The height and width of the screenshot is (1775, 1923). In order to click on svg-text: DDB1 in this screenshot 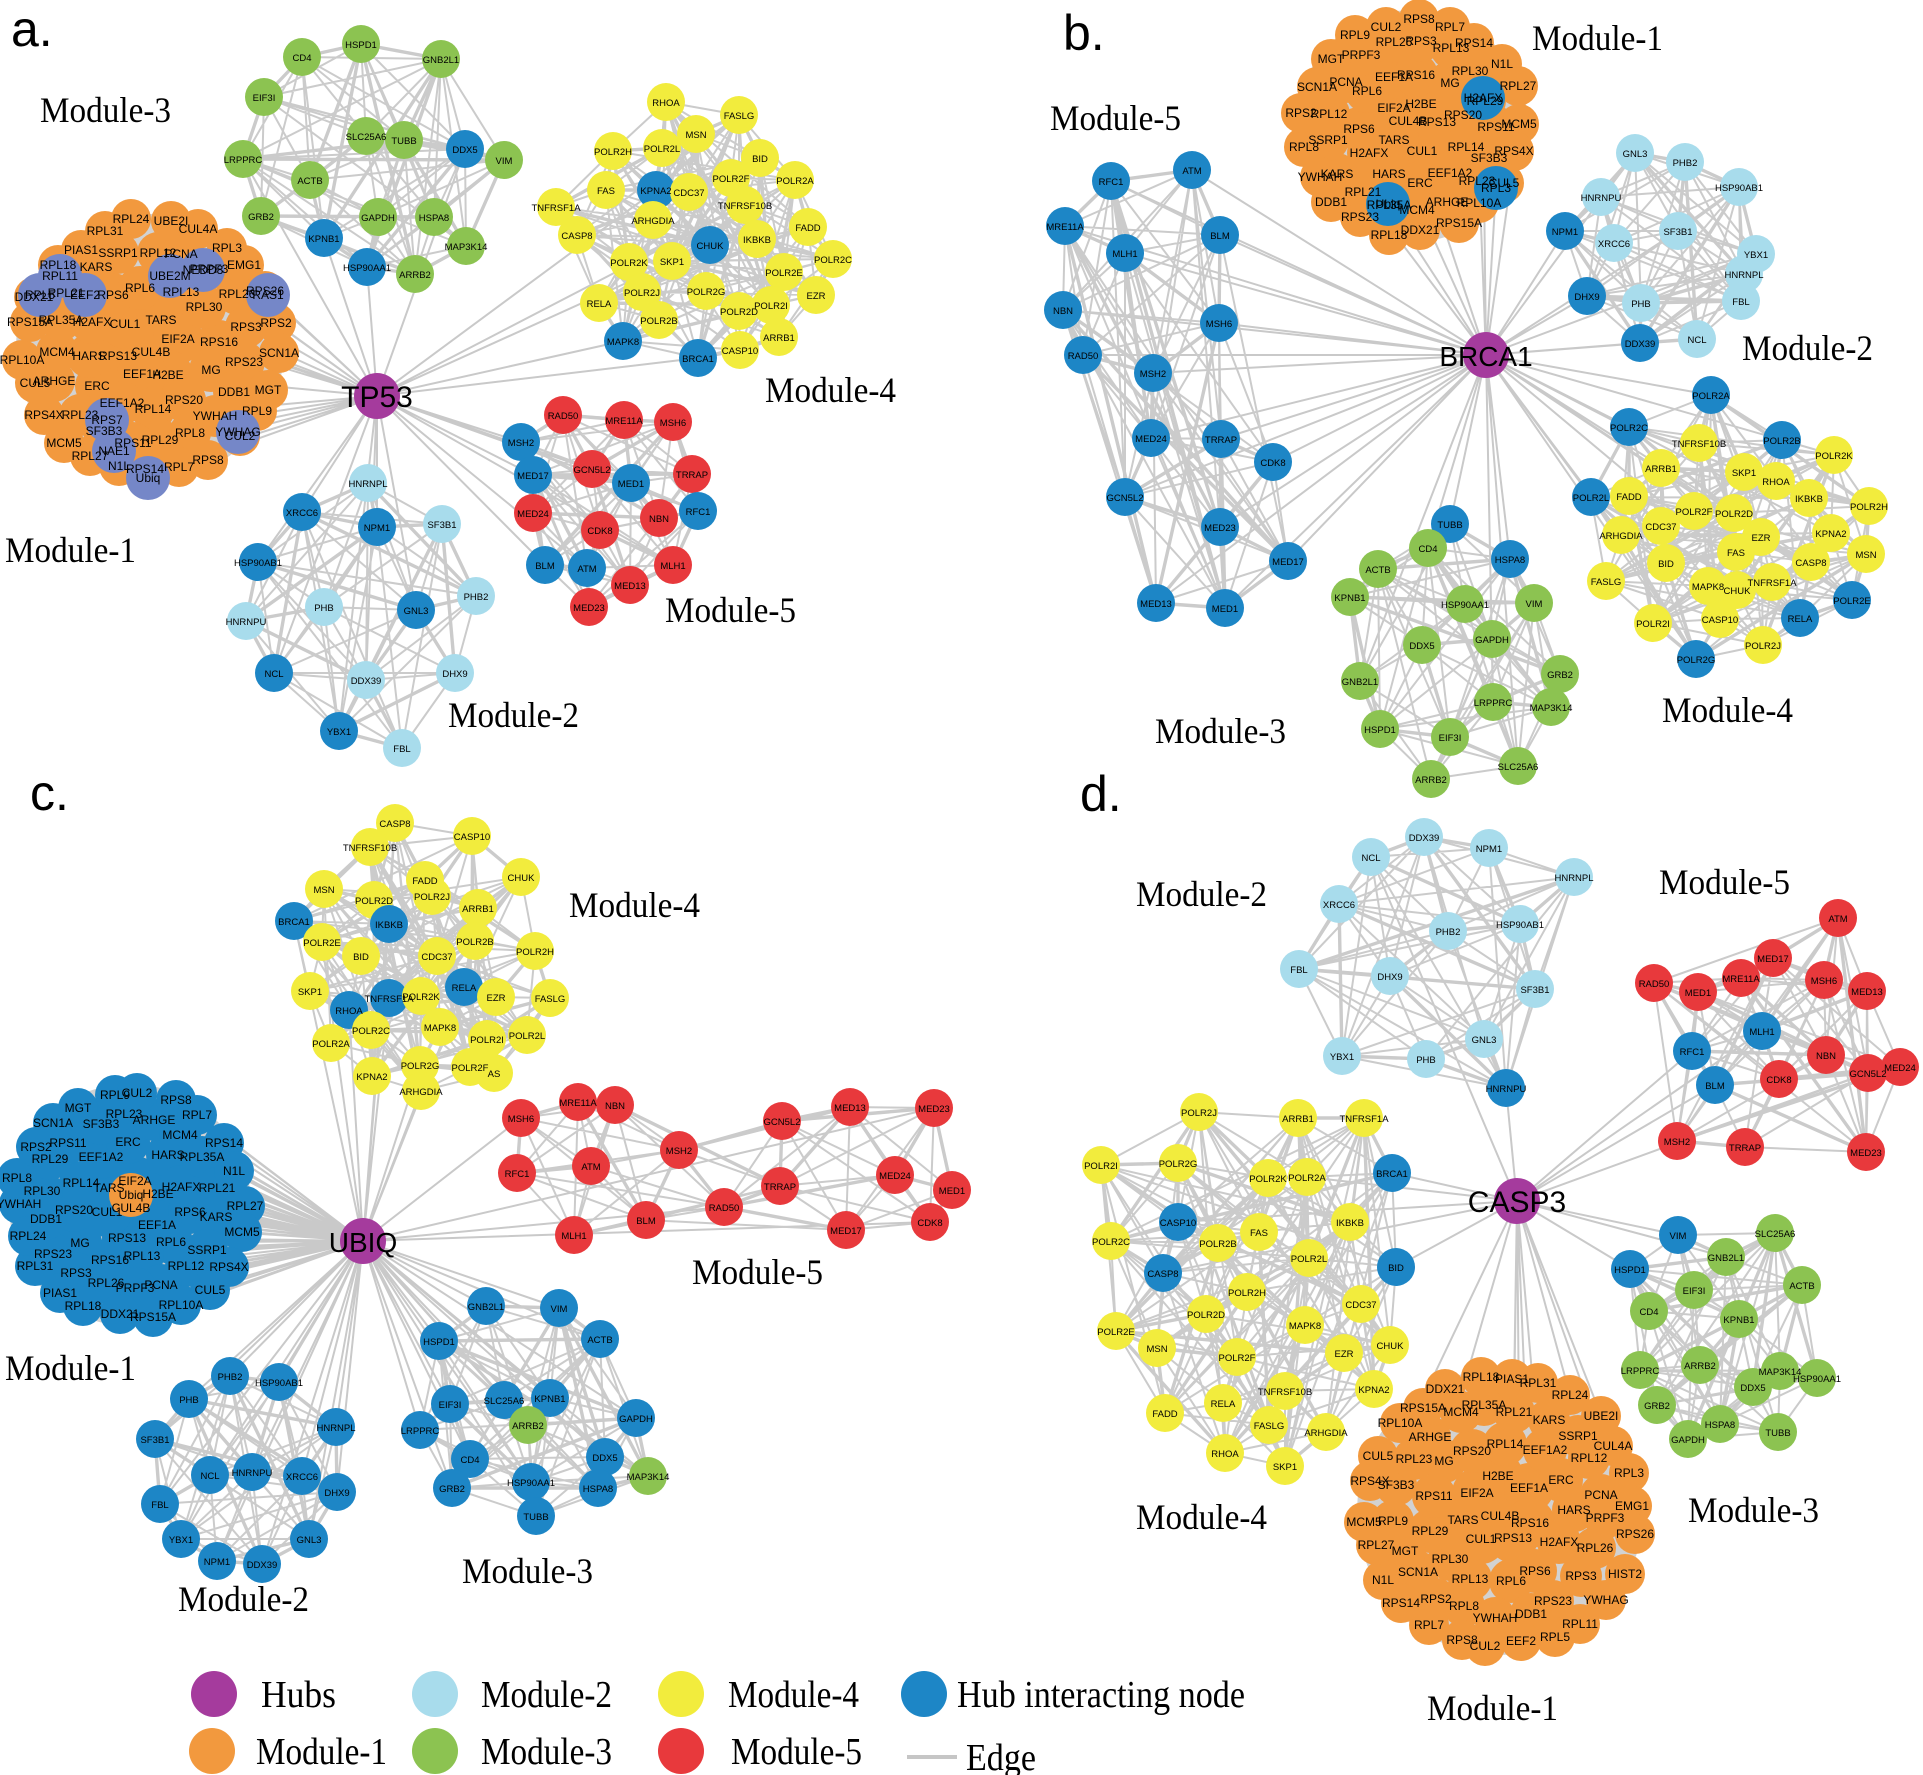, I will do `click(1531, 1614)`.